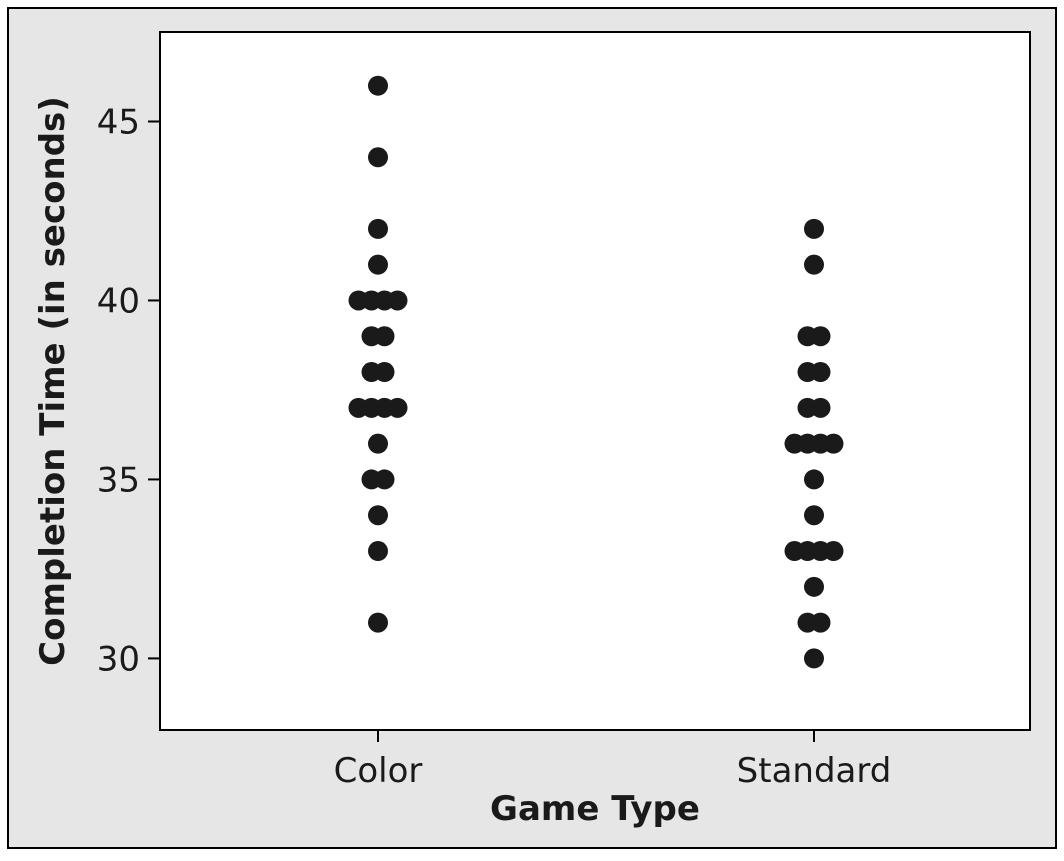  What do you see at coordinates (613, 760) in the screenshot?
I see `x-axis: Color Standard` at bounding box center [613, 760].